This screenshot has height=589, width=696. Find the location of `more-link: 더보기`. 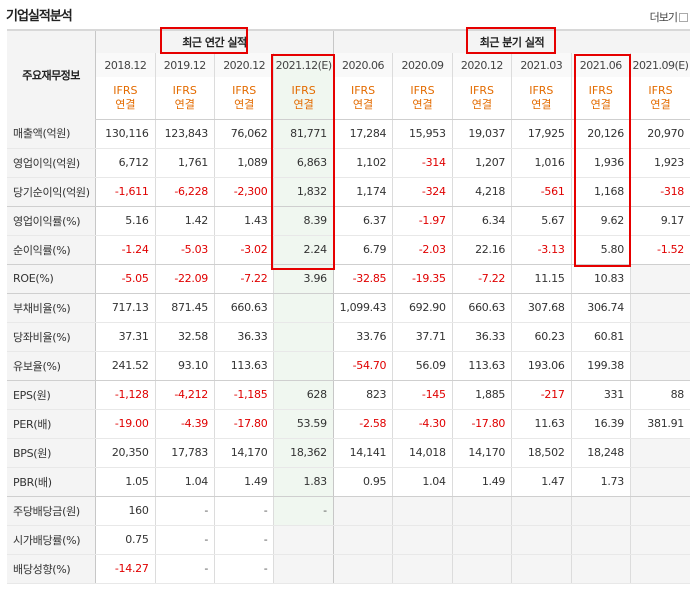

more-link: 더보기 is located at coordinates (669, 17).